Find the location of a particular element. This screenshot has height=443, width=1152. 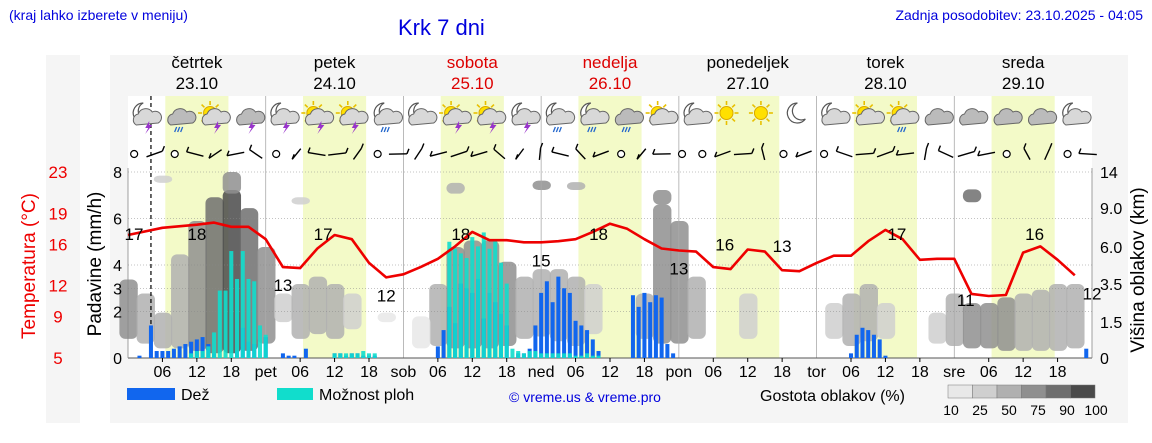

day-date: 23.10 is located at coordinates (197, 83).